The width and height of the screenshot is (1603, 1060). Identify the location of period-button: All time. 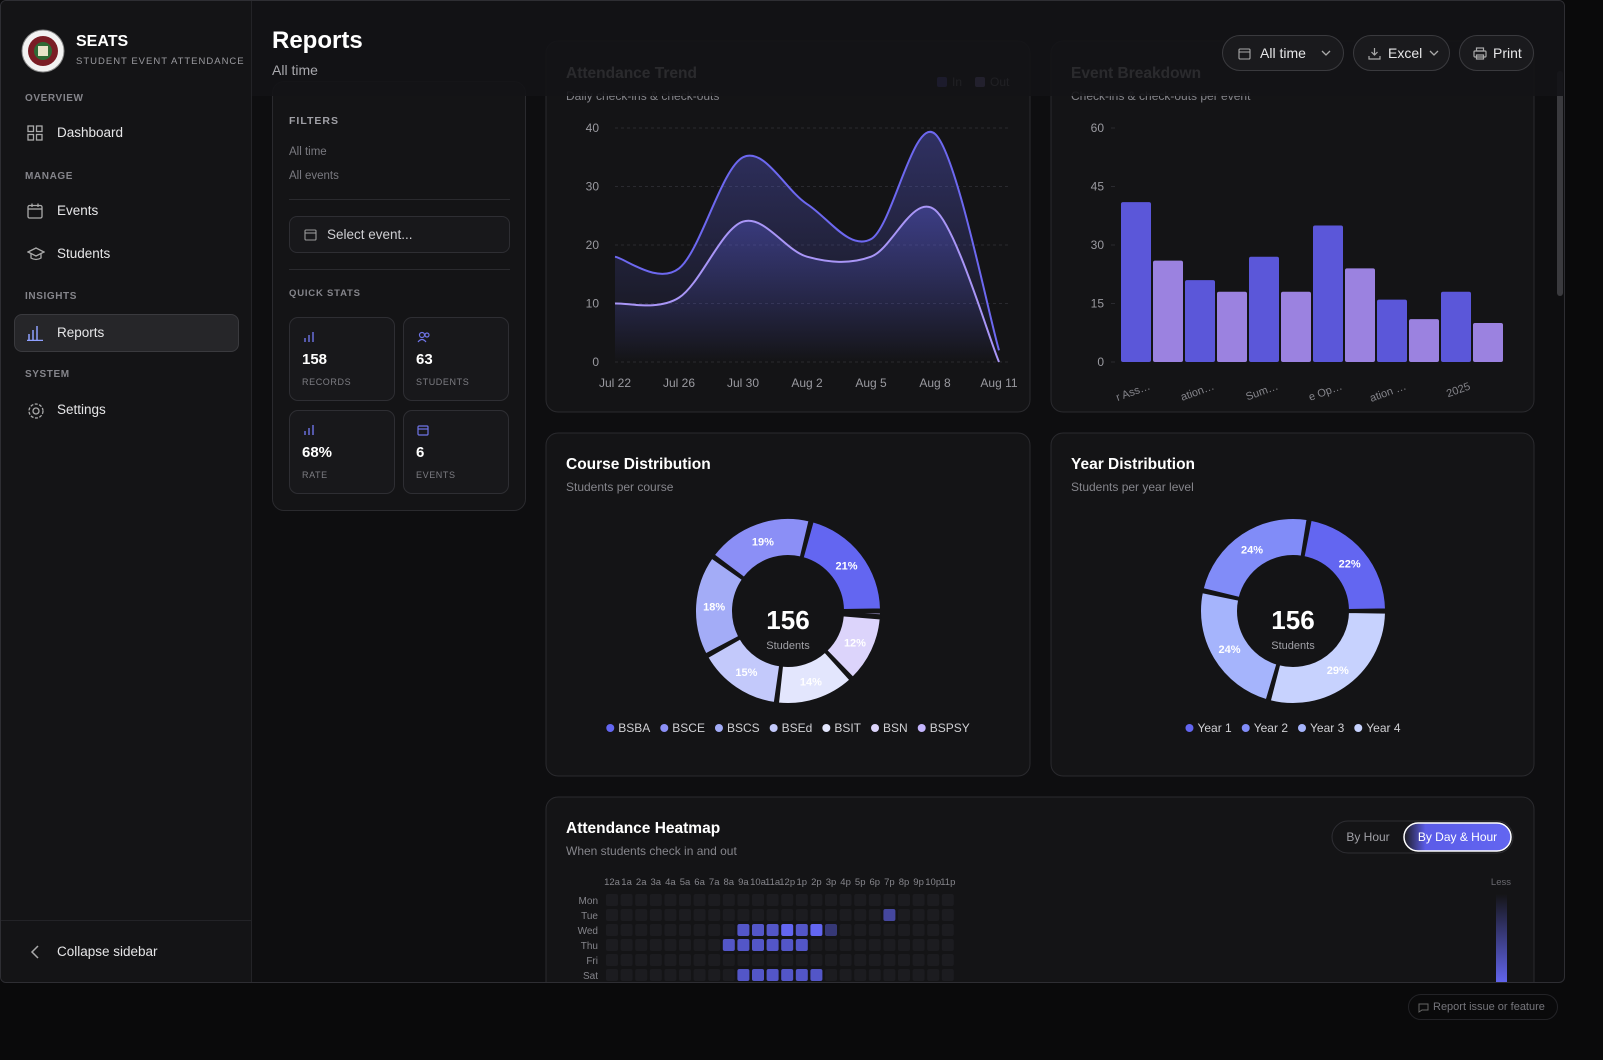
(1283, 53).